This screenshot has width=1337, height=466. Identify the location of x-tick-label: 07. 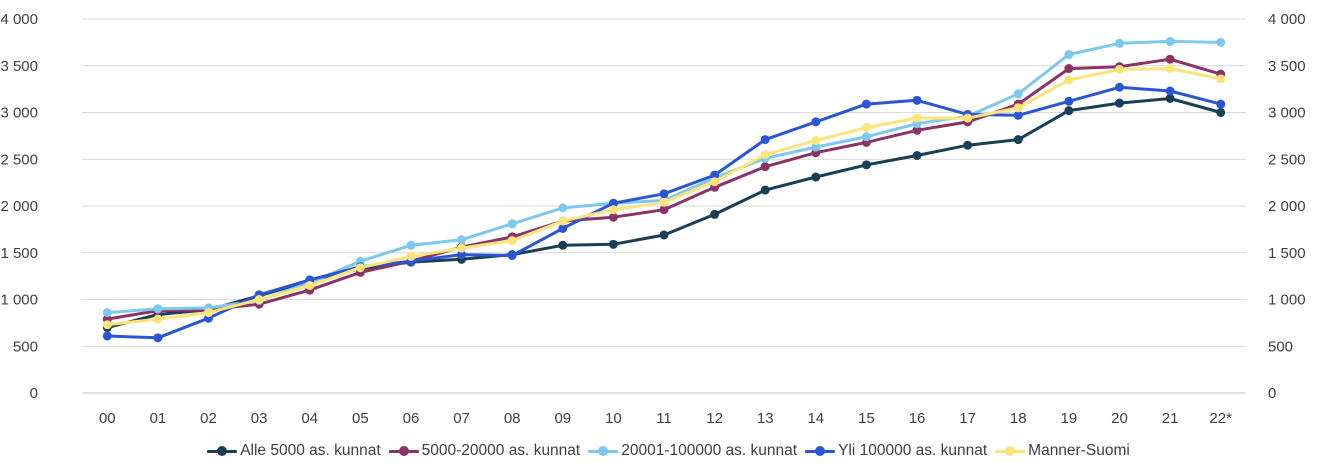
(461, 418).